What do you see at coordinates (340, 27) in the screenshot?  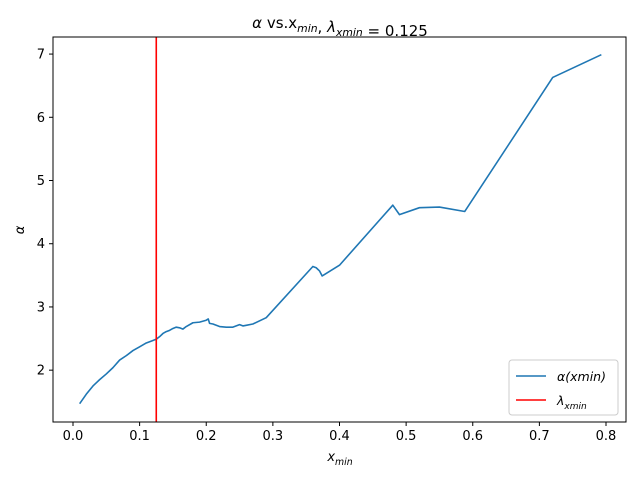 I see `chart-title: α vs.xmin, λxmin = 0.125` at bounding box center [340, 27].